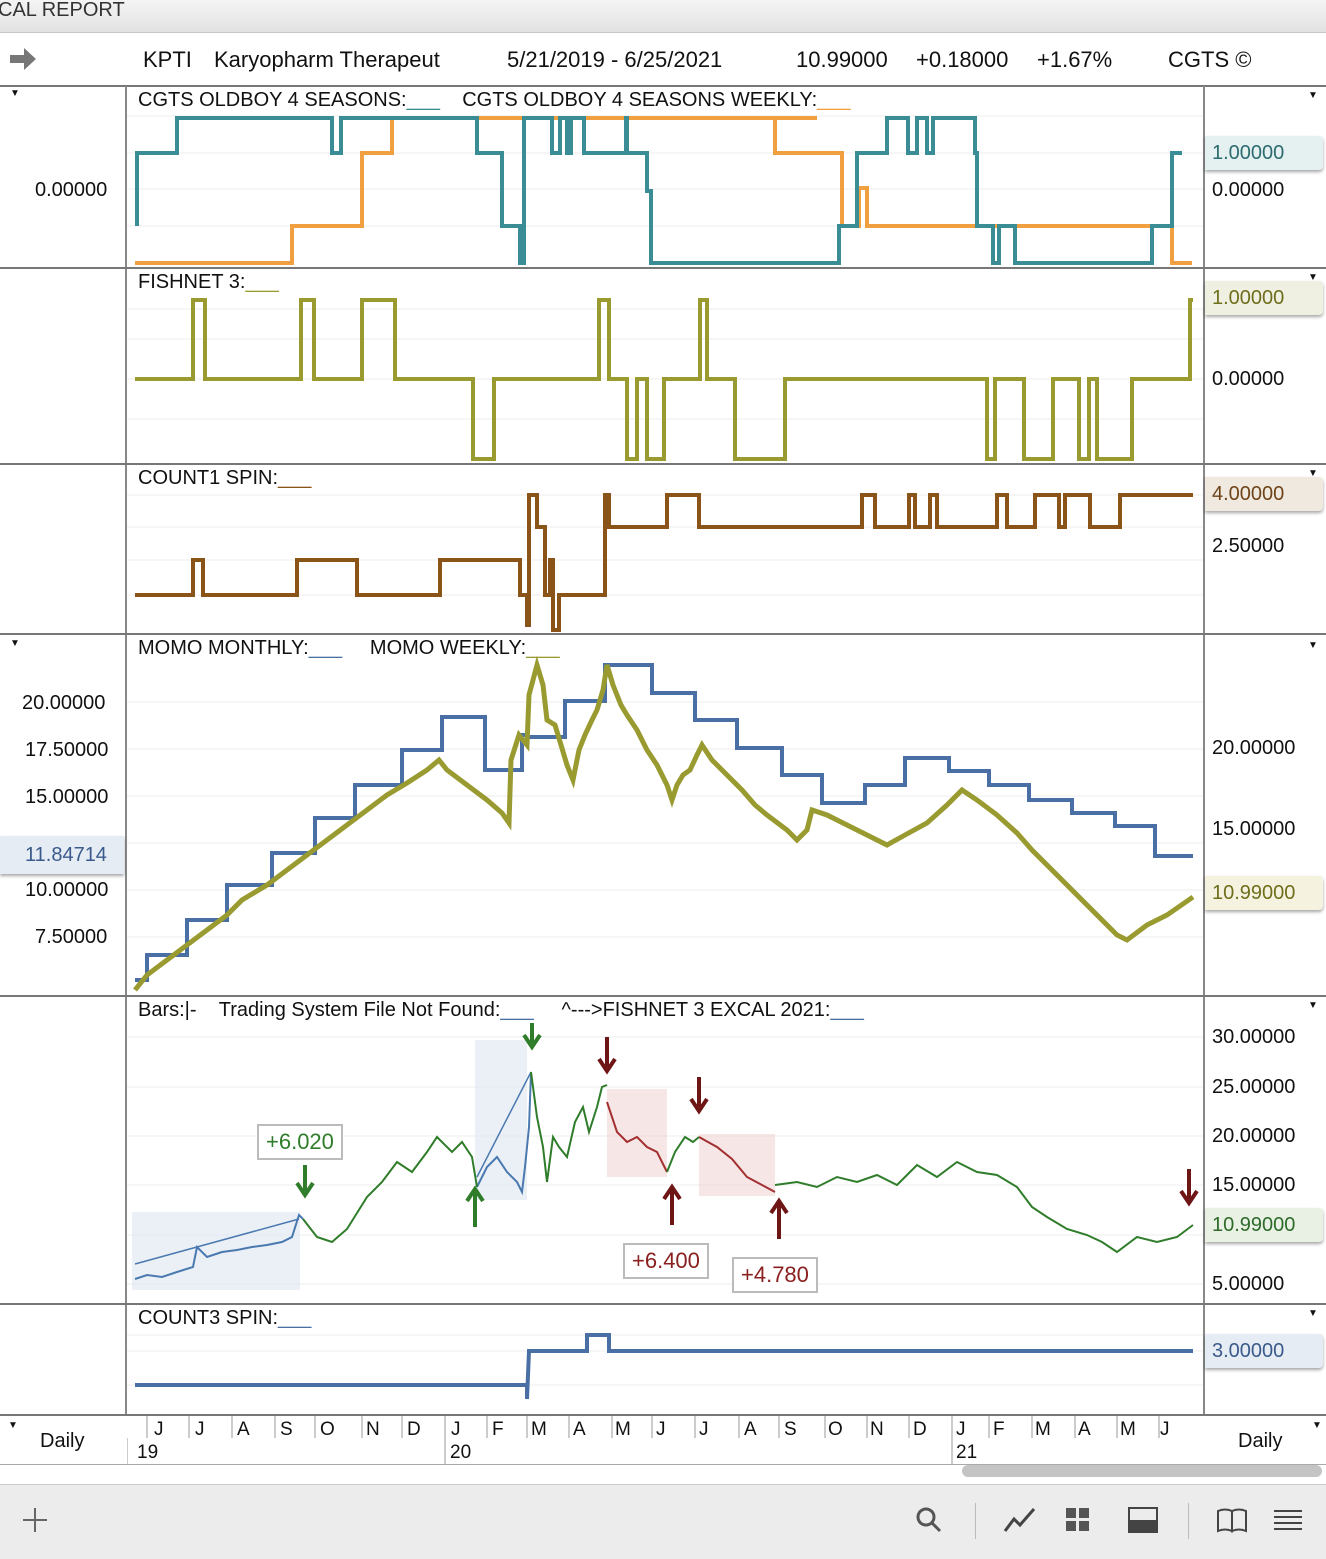  I want to click on panel6-value-badge: 3.00000, so click(1264, 1351).